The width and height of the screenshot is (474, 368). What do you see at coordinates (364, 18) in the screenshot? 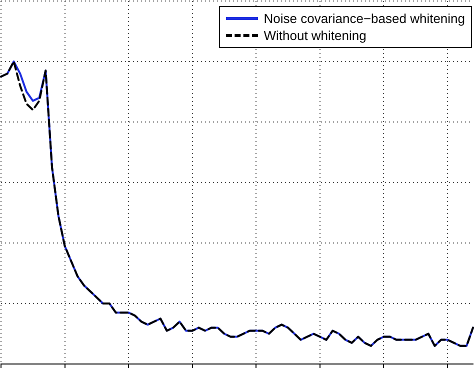
I see `legend-label: Noise covariance−based whitening` at bounding box center [364, 18].